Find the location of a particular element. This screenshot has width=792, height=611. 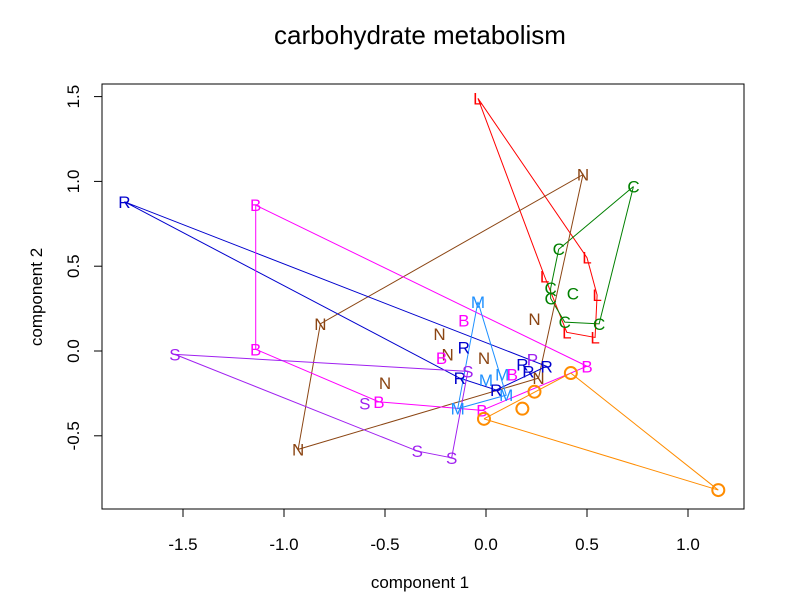

y-tick-label: 1.5 is located at coordinates (73, 97).